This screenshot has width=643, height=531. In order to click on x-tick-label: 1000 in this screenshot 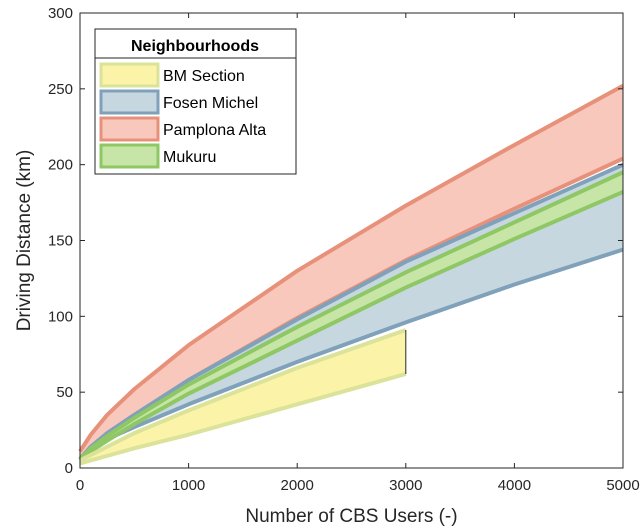, I will do `click(188, 485)`.